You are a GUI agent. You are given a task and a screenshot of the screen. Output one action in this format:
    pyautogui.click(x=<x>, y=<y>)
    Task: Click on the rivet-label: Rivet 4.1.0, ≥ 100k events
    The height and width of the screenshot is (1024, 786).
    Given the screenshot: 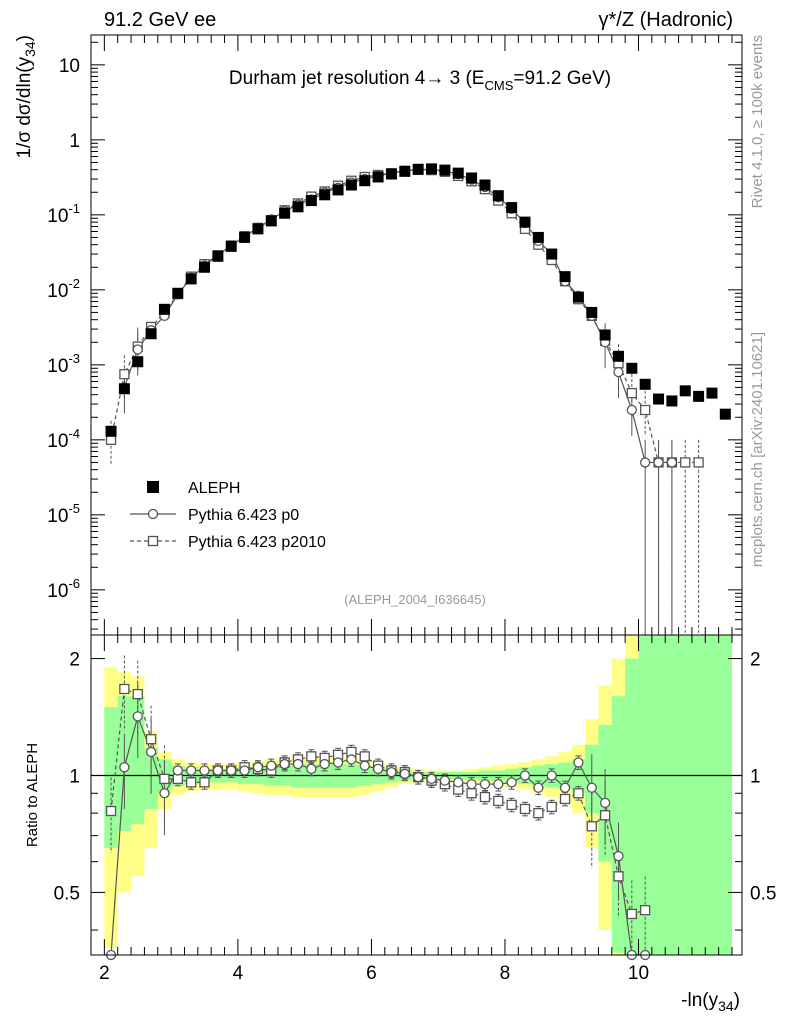 What is the action you would take?
    pyautogui.click(x=757, y=121)
    